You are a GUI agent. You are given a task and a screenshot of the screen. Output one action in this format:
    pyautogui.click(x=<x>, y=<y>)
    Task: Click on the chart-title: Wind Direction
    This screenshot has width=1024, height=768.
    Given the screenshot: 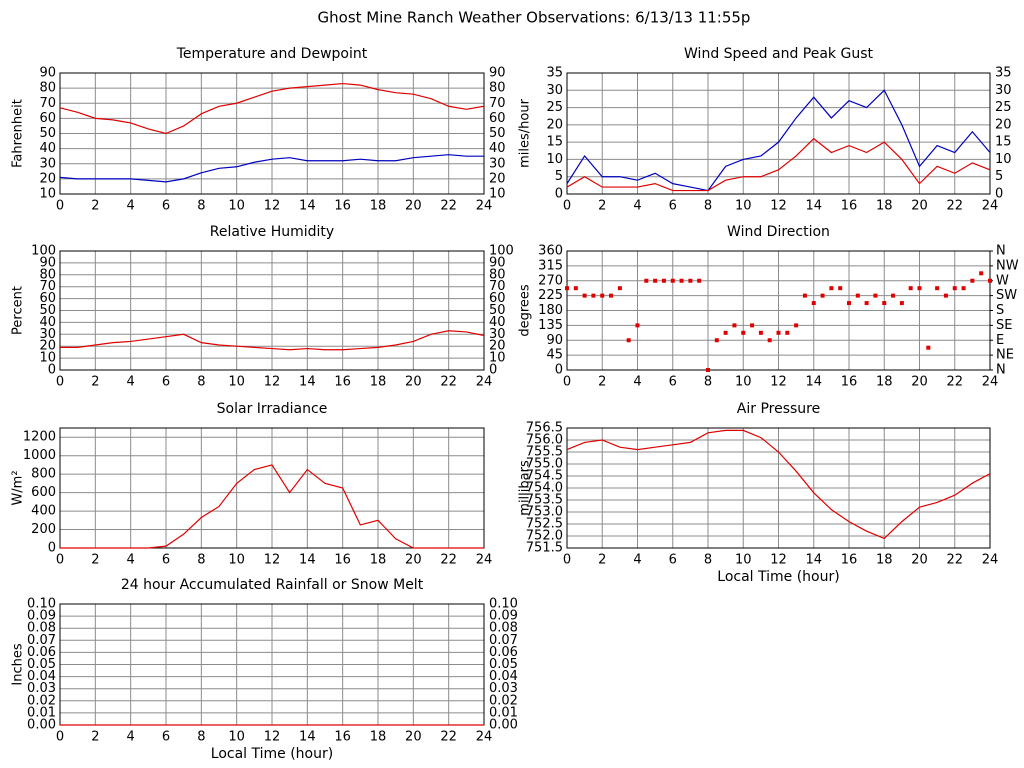 What is the action you would take?
    pyautogui.click(x=778, y=232)
    